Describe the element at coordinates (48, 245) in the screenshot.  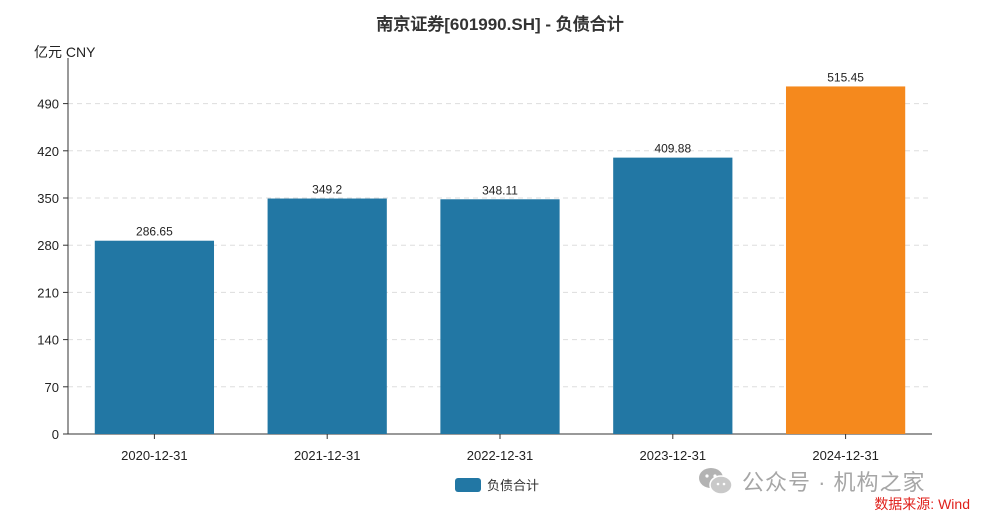
I see `y-tick-label: 280` at that location.